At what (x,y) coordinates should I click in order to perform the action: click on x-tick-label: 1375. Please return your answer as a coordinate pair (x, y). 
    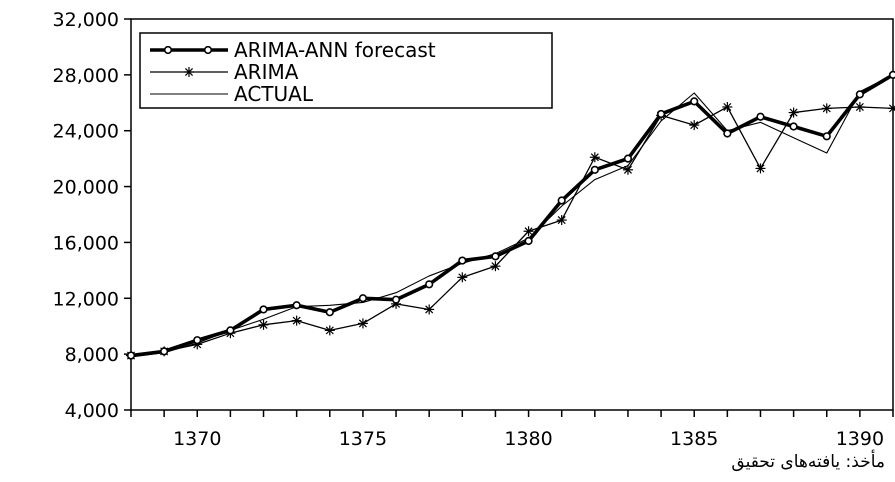
    Looking at the image, I should click on (363, 439).